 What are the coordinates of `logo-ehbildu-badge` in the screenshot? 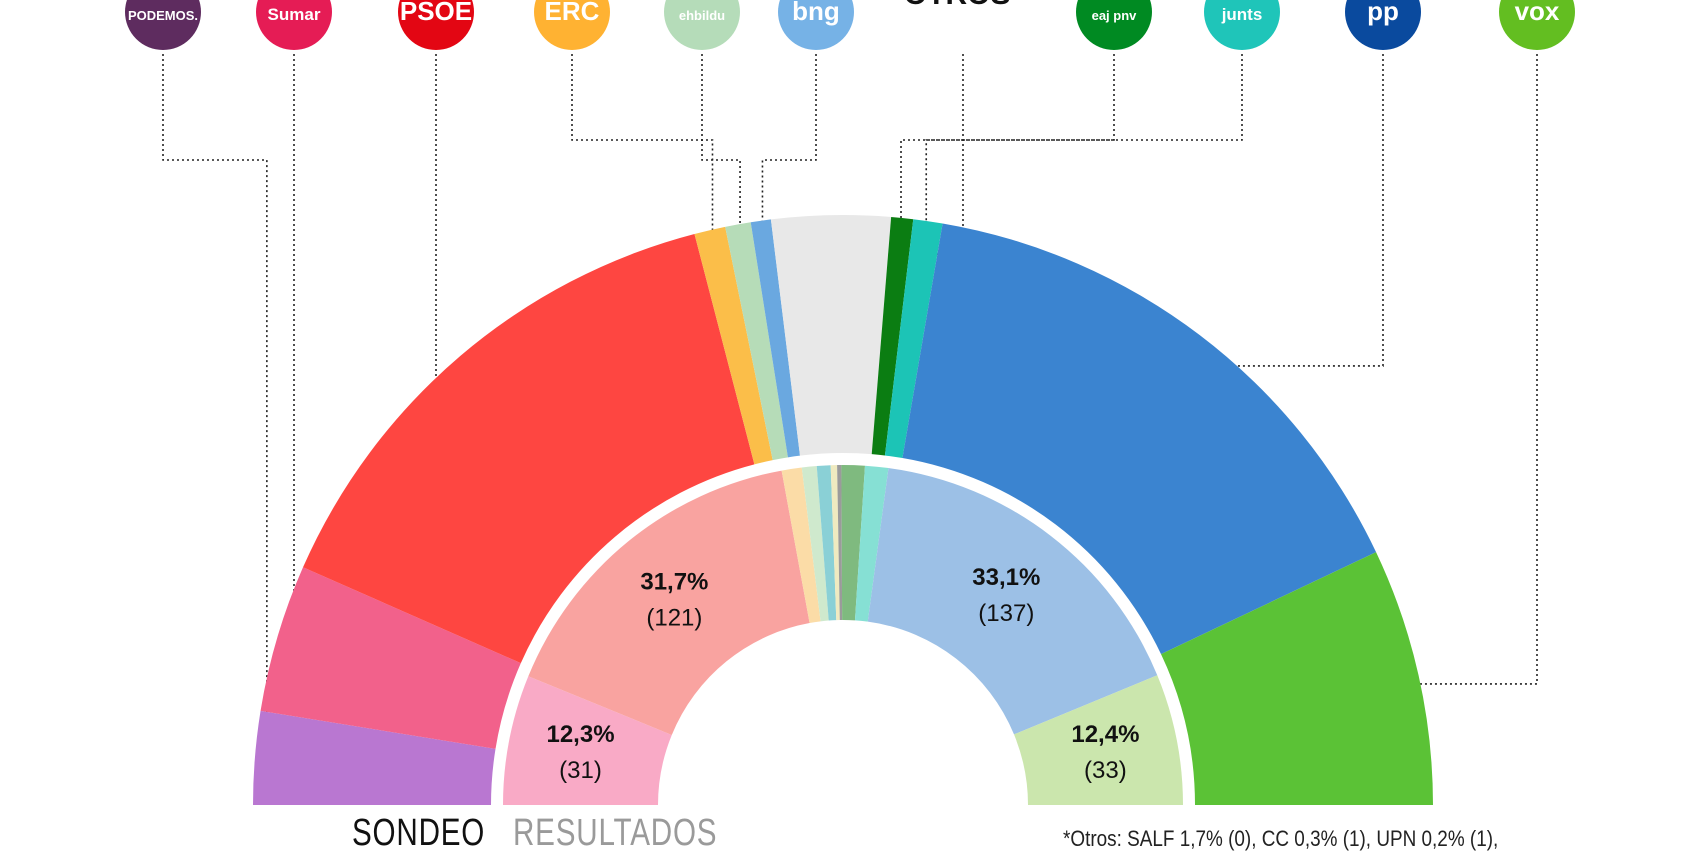 It's located at (702, 25).